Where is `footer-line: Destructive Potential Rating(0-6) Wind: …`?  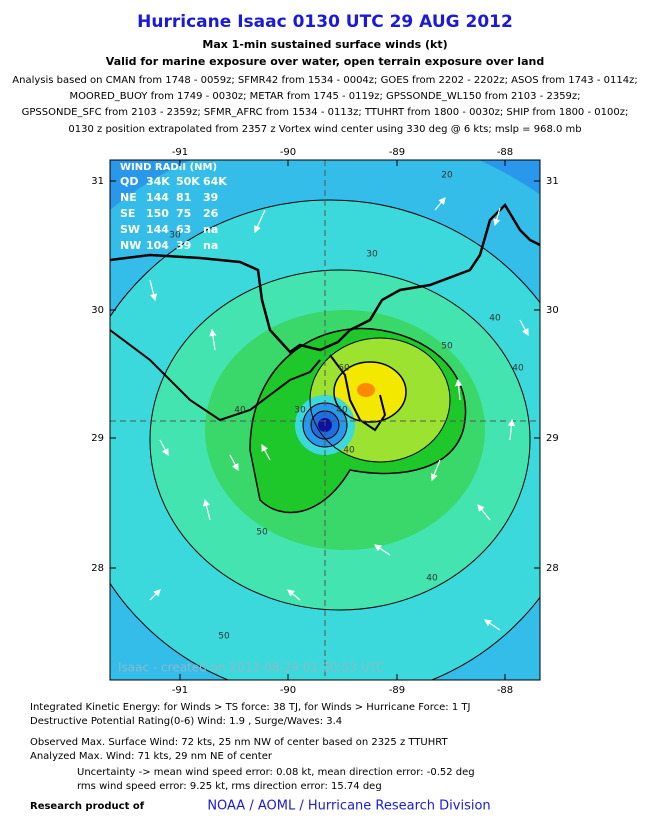 footer-line: Destructive Potential Rating(0-6) Wind: … is located at coordinates (186, 721).